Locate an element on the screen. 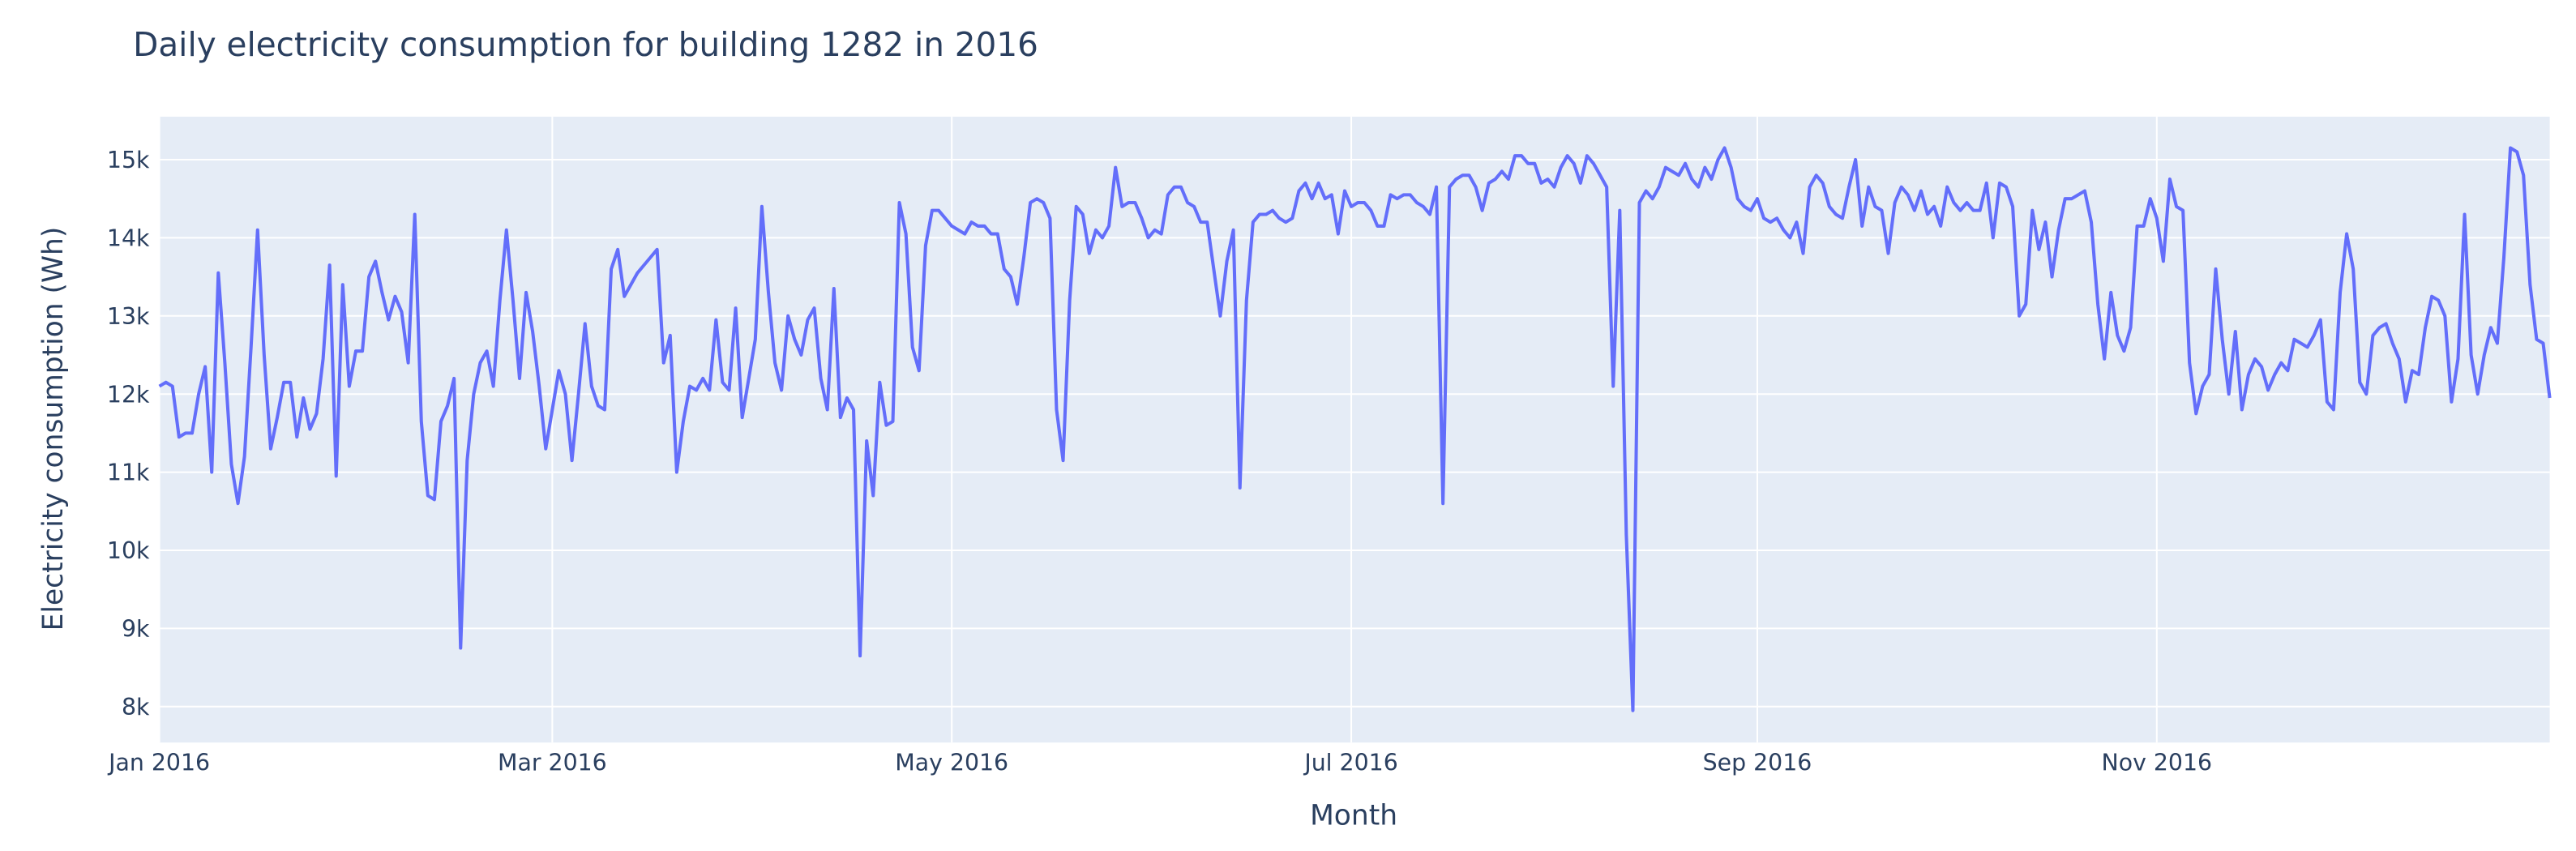  x-tick-label: Jul 2016 is located at coordinates (1350, 763).